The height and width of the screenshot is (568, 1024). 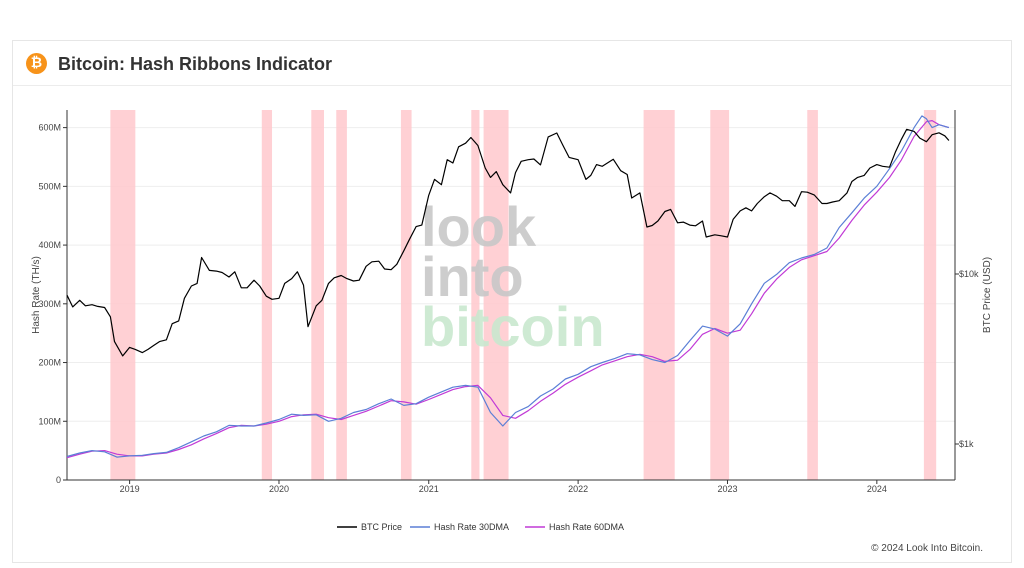 I want to click on legend-item: Hash Rate 60DMA, so click(x=574, y=527).